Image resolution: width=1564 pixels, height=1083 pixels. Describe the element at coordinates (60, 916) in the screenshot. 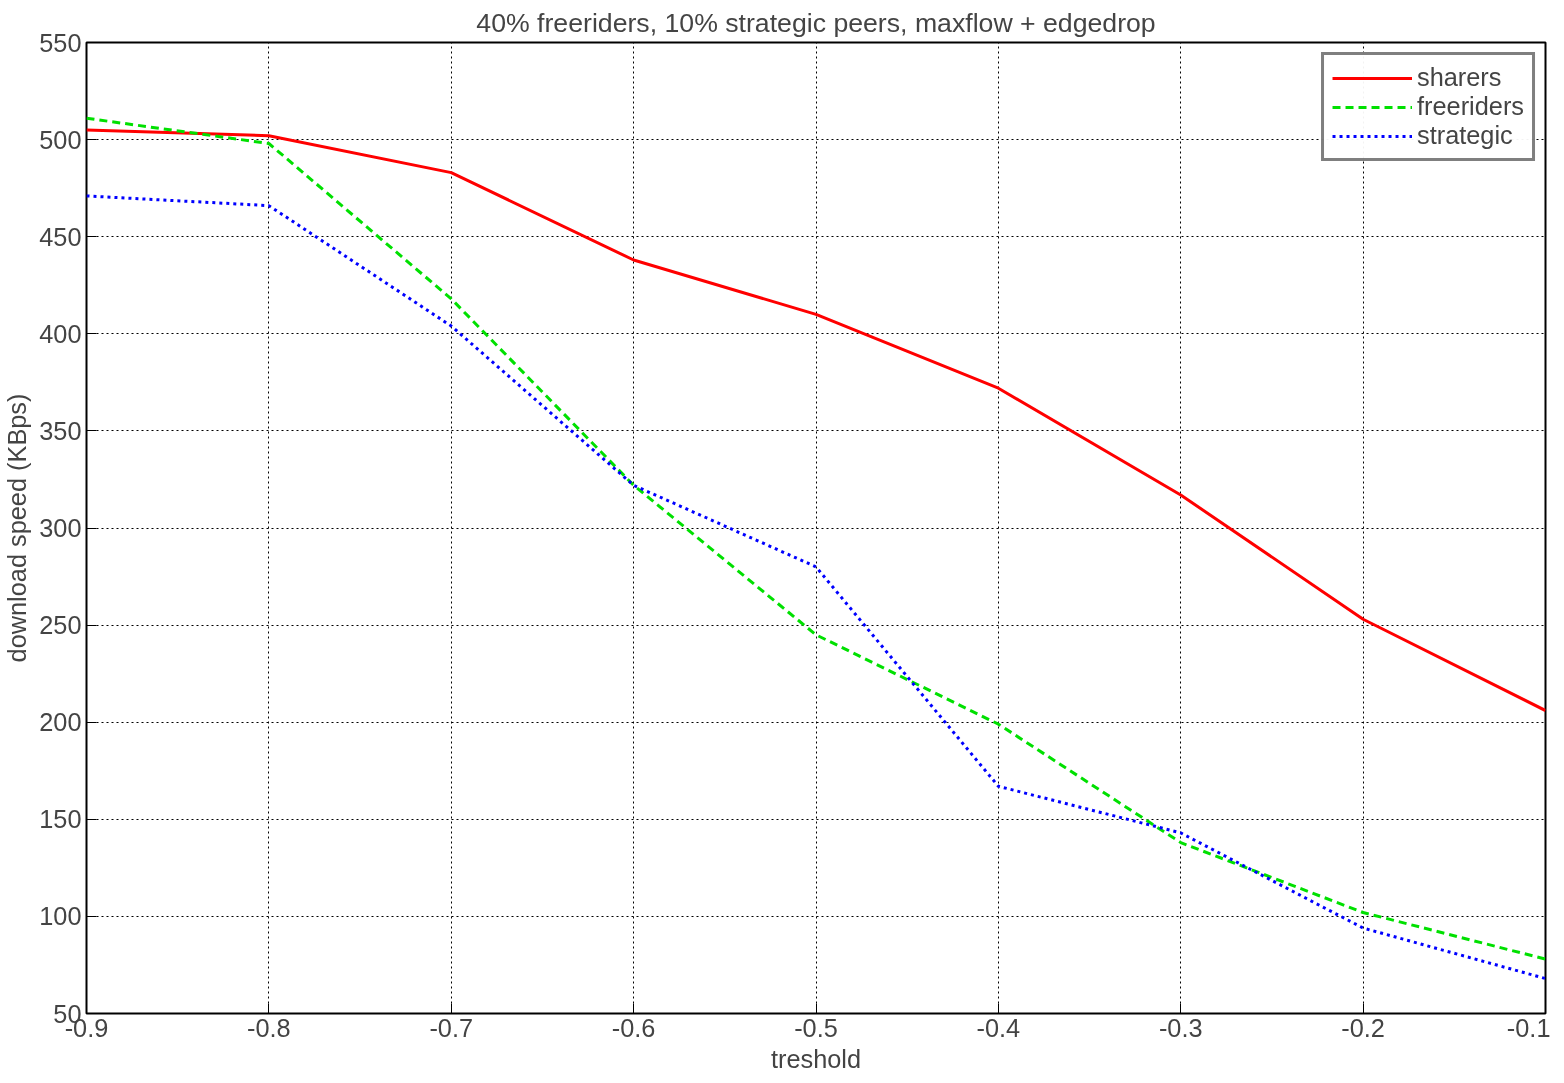

I see `y-tick-label: 100` at that location.